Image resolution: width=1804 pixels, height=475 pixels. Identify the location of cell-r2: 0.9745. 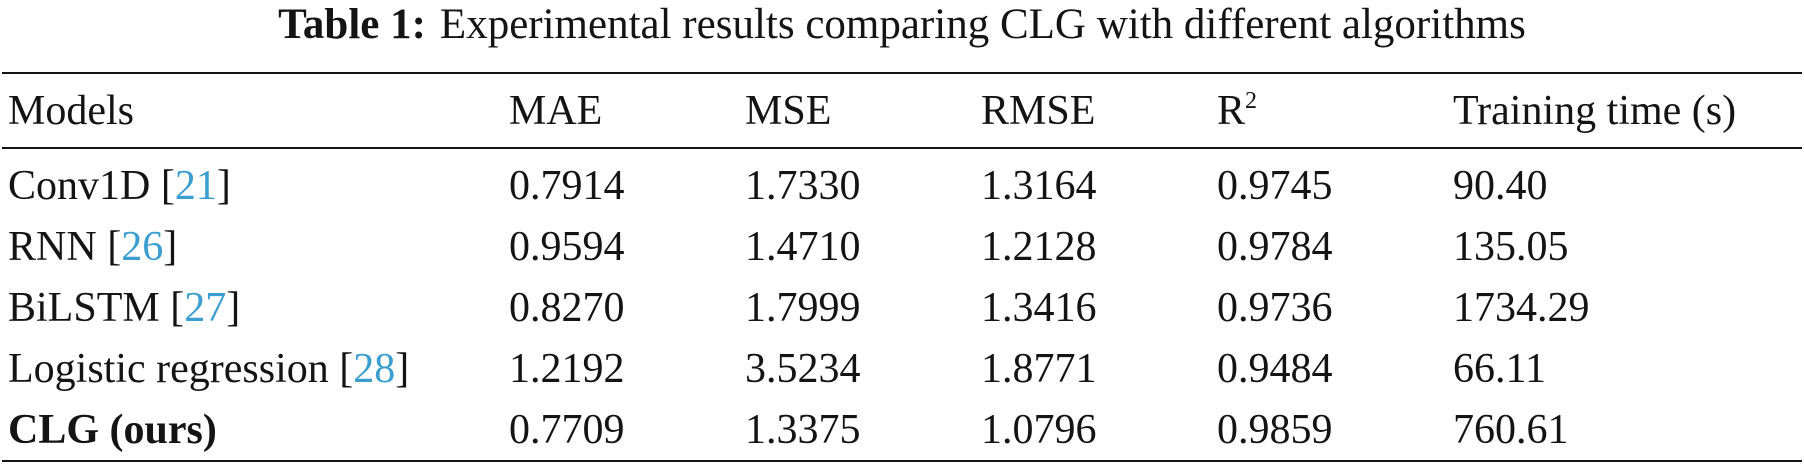
(1275, 185).